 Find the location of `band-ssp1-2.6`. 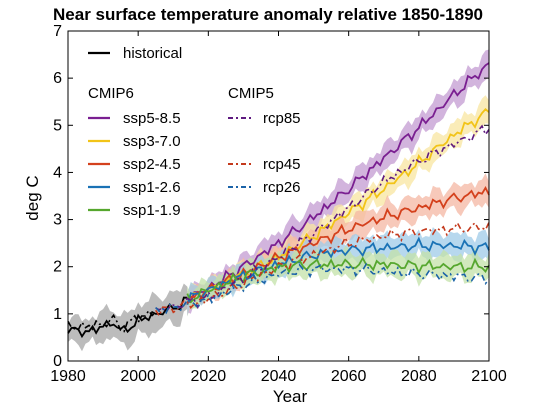

band-ssp1-2.6 is located at coordinates (338, 272).